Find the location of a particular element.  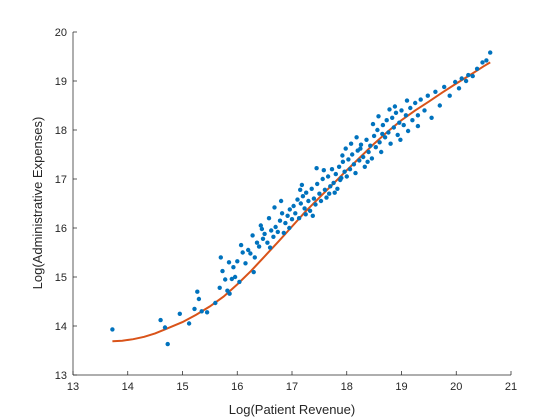

x-tick-label: 21 is located at coordinates (511, 387).